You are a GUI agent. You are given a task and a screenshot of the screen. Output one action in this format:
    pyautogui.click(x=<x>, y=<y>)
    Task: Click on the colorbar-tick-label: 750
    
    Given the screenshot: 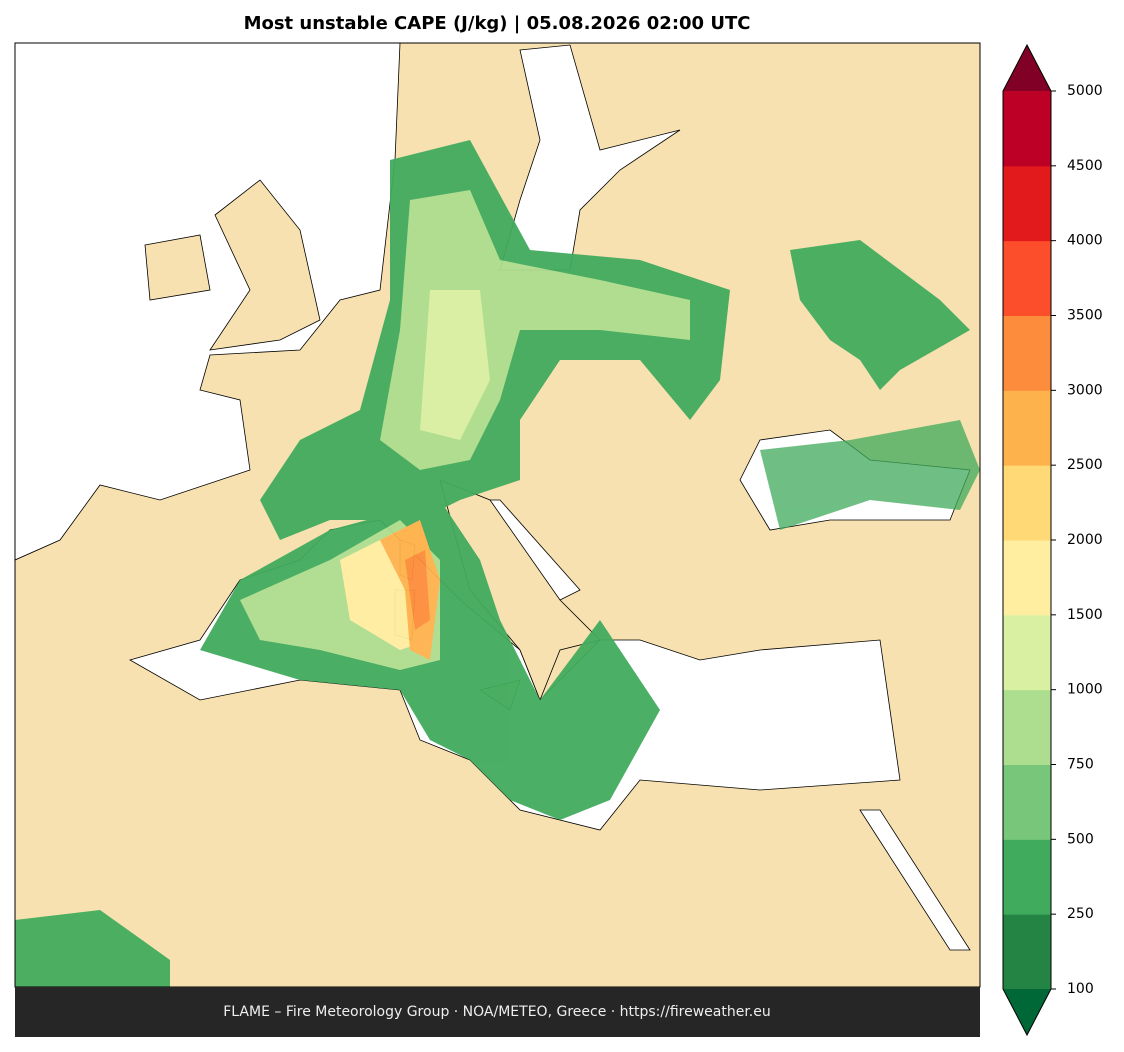 What is the action you would take?
    pyautogui.click(x=1080, y=765)
    